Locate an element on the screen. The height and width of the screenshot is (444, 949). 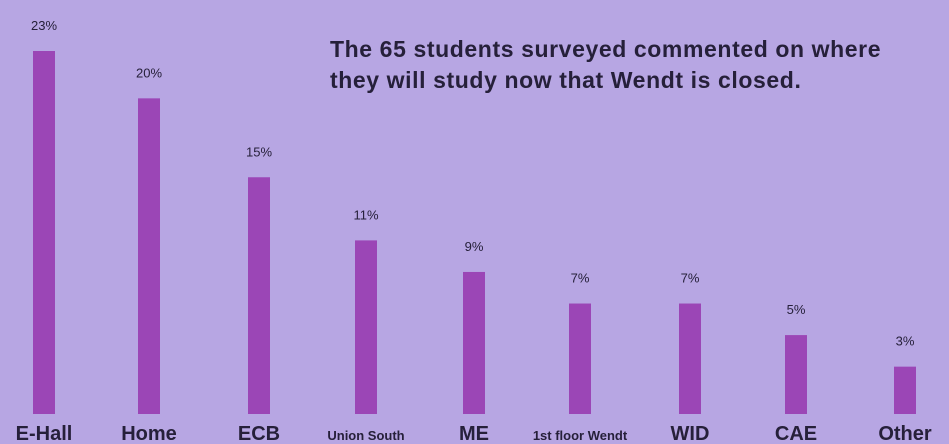
category-label: ME is located at coordinates (474, 433).